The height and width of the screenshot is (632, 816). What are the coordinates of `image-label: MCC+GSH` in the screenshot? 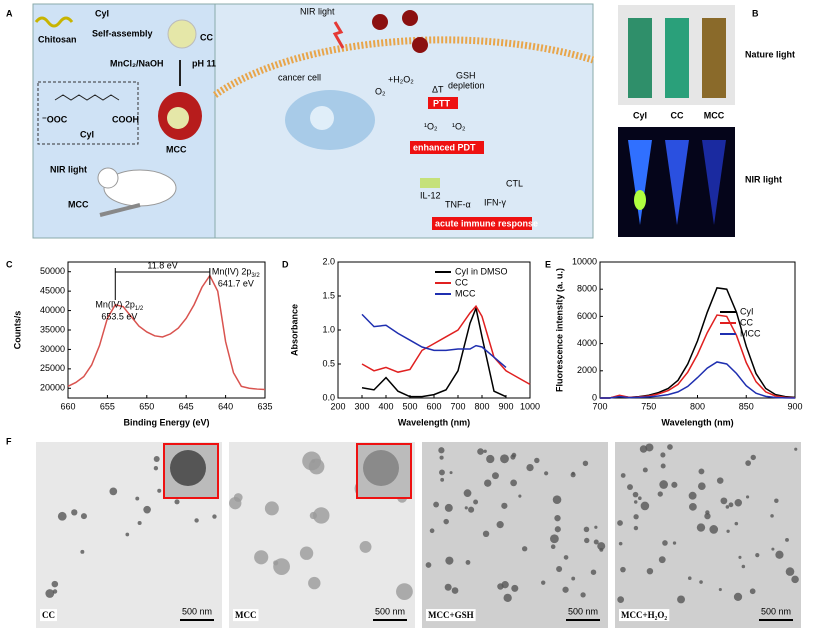 It's located at (451, 615).